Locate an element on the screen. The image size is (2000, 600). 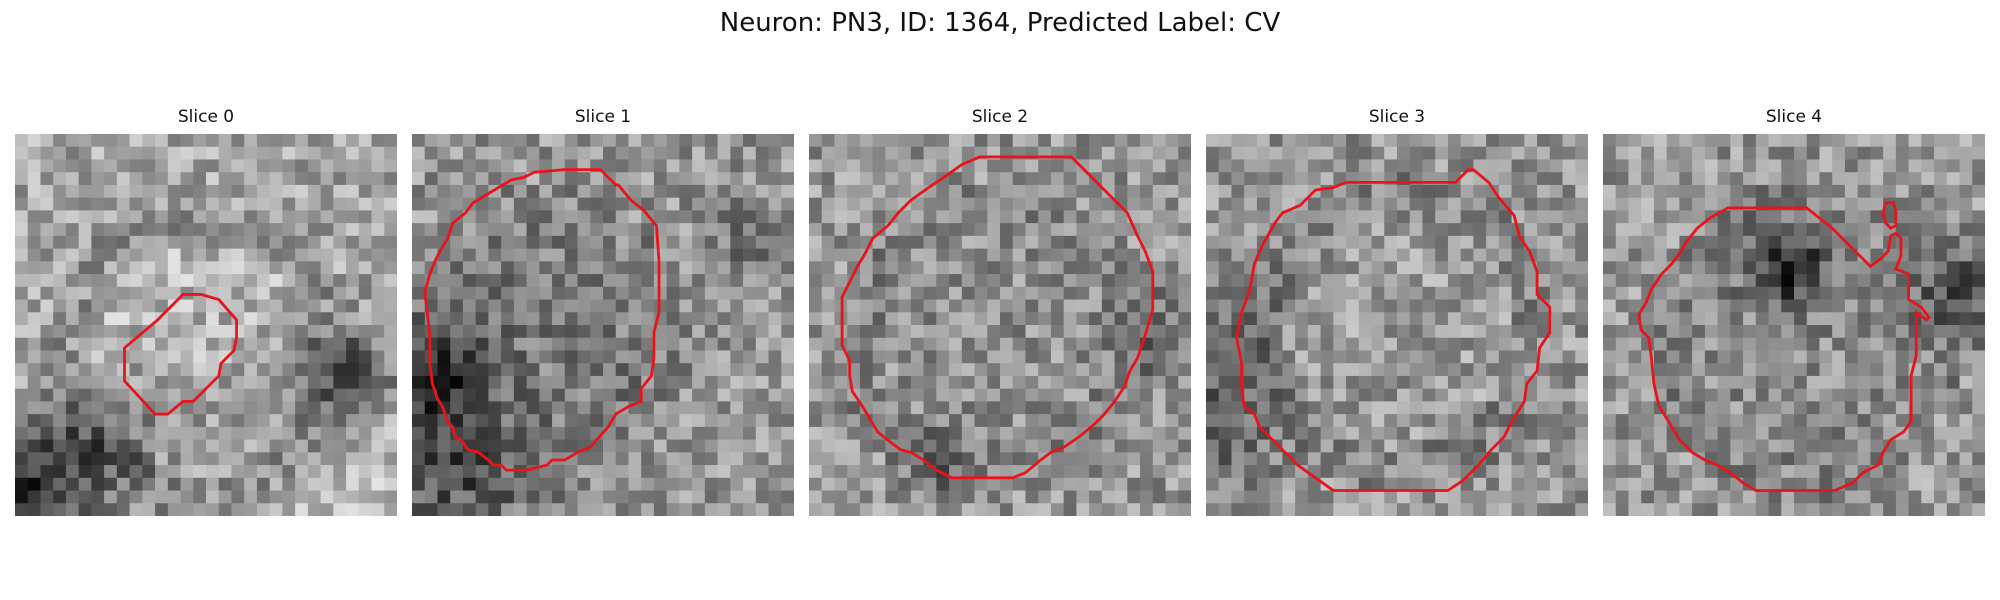
slice-title-4: Slice 4 is located at coordinates (1794, 117).